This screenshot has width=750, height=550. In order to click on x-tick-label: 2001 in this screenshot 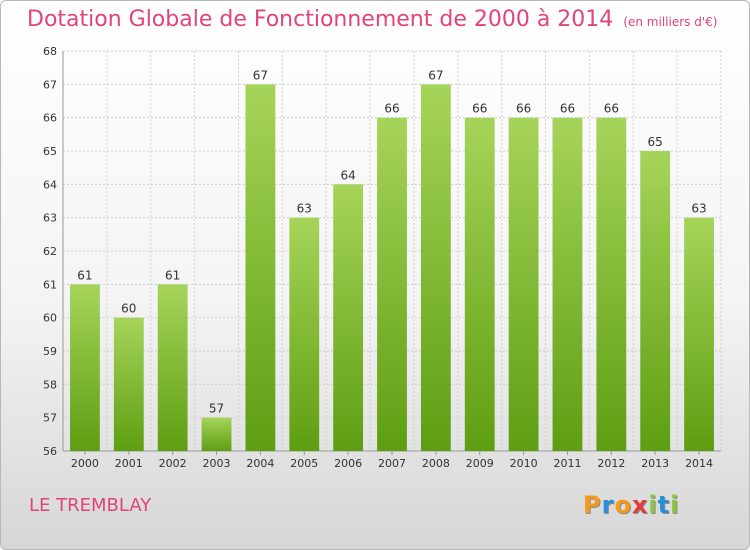, I will do `click(129, 463)`.